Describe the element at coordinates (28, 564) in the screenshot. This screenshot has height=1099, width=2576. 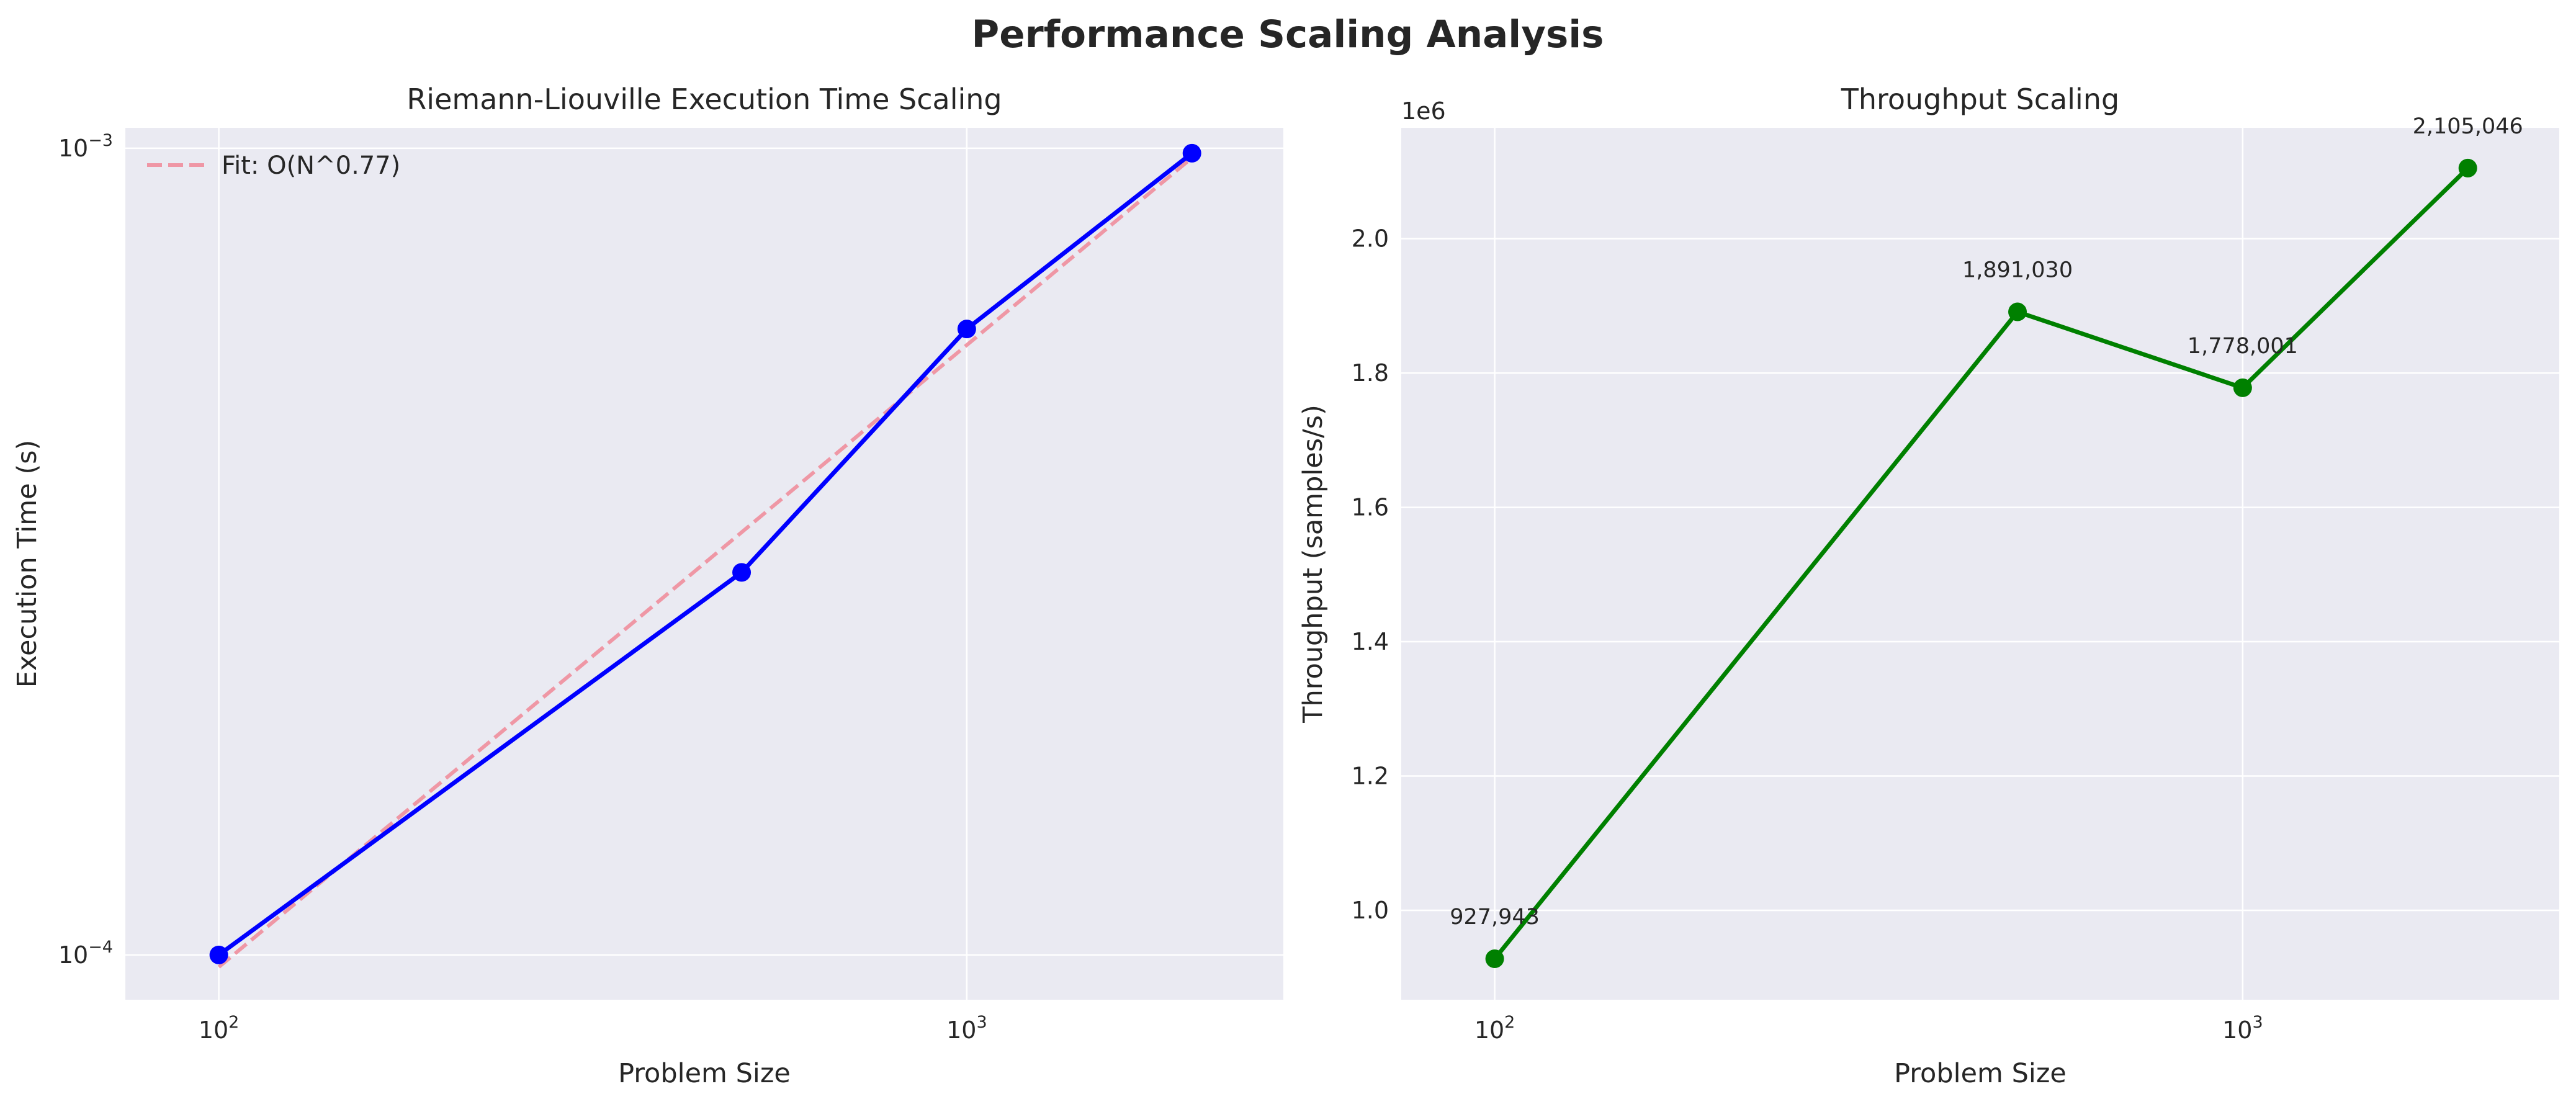
I see `y-axis-label: Execution Time (s)` at that location.